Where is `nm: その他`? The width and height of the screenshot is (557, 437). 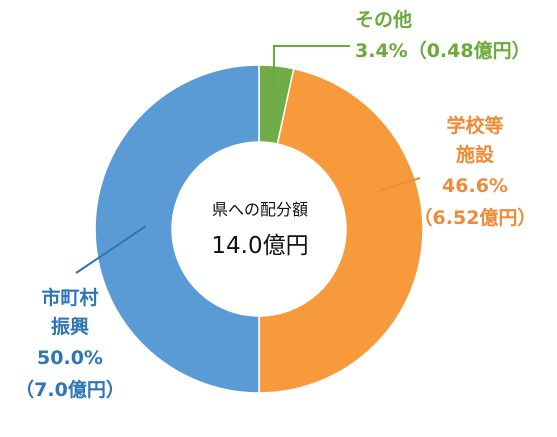
nm: その他 is located at coordinates (384, 20).